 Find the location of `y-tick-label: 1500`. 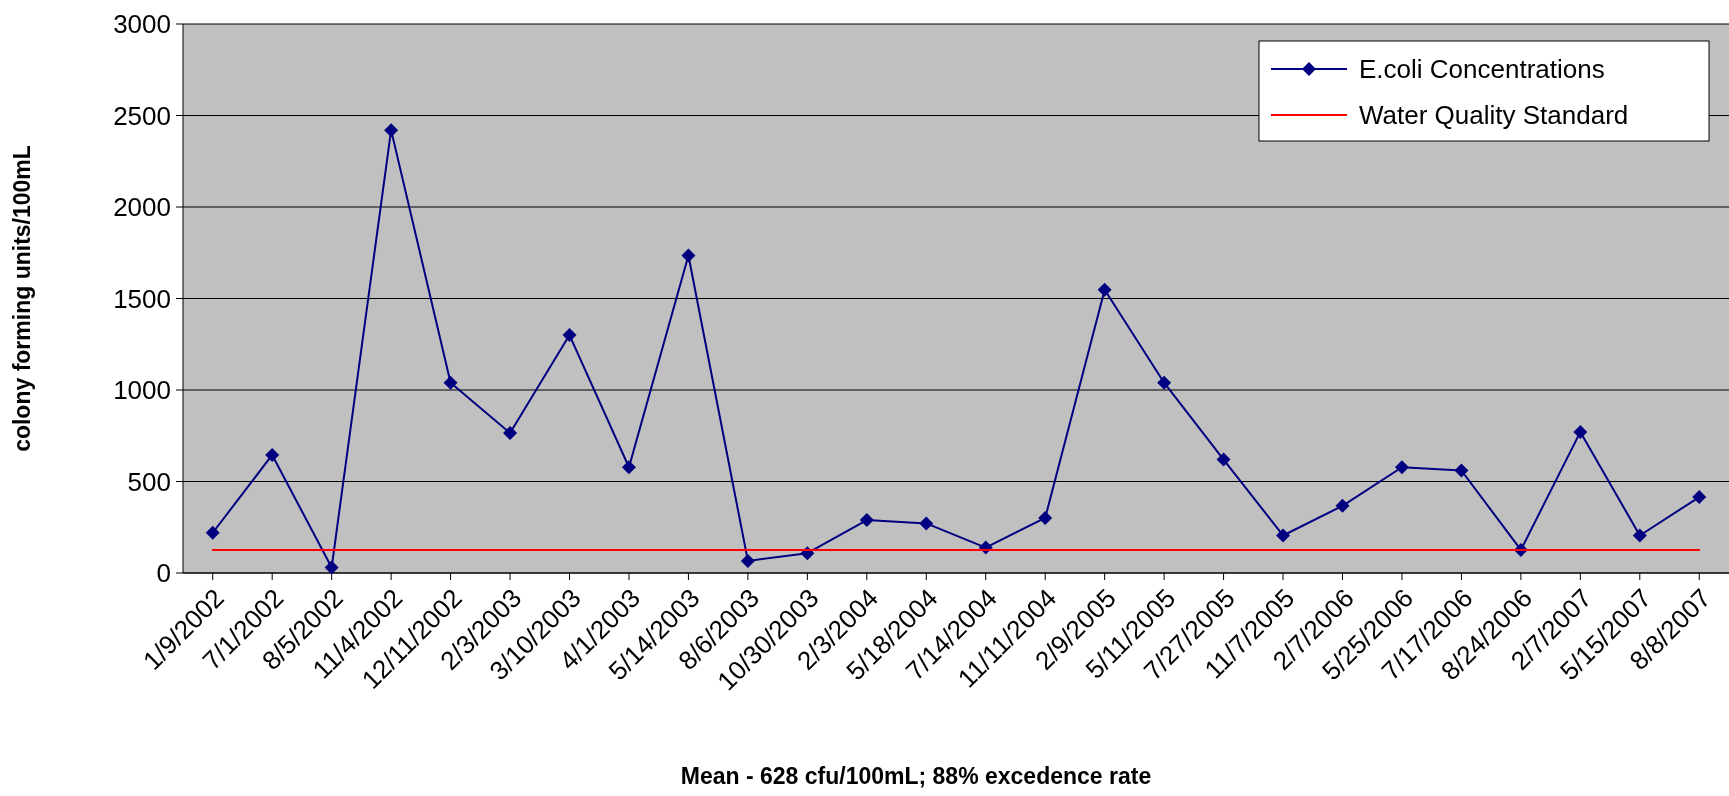

y-tick-label: 1500 is located at coordinates (142, 298).